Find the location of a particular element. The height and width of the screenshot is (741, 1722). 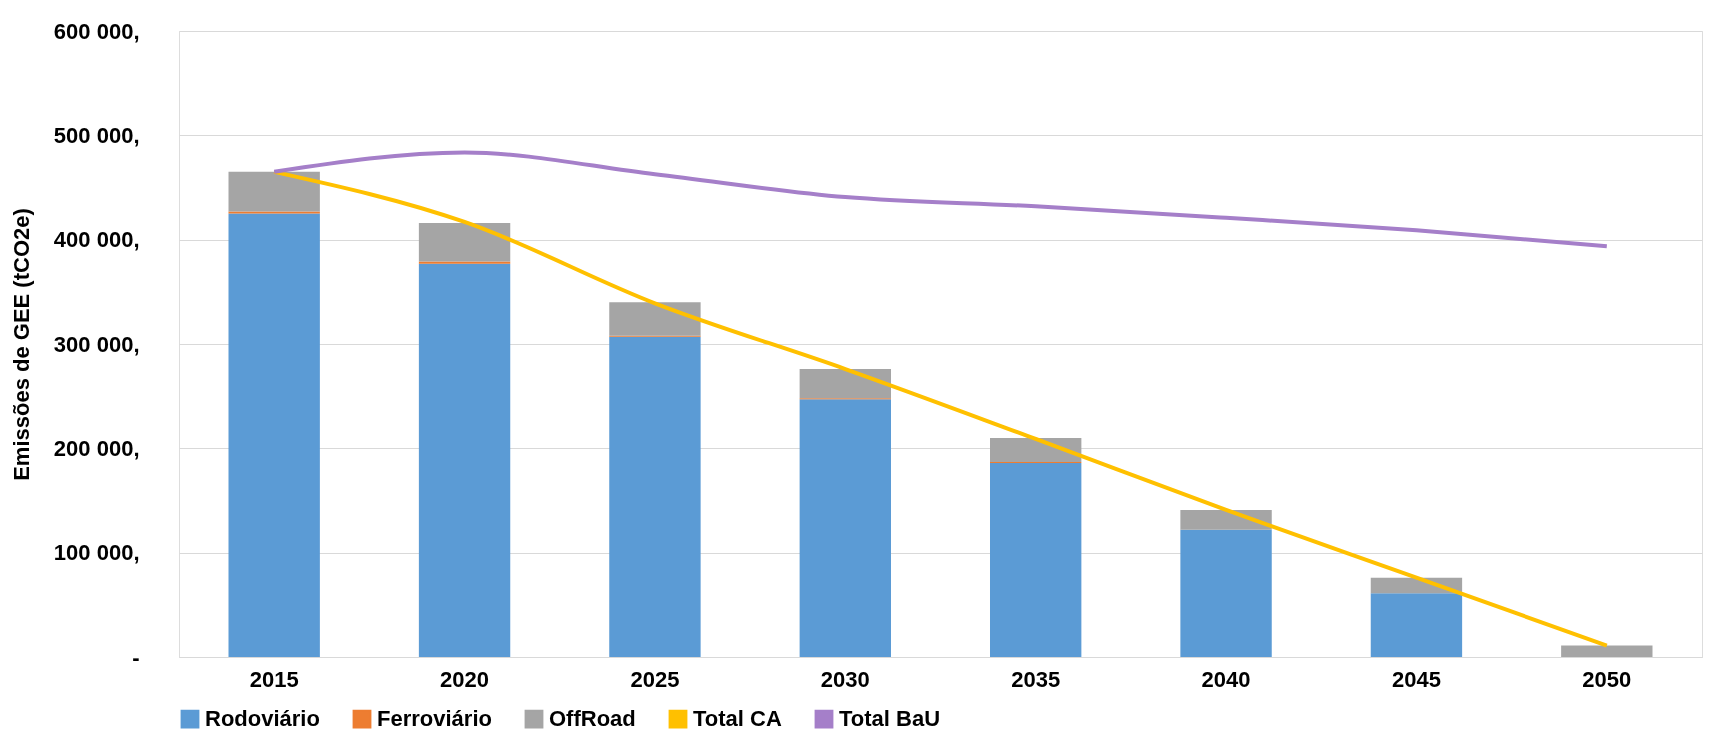

y-tick-label: 500 000, is located at coordinates (96, 135).